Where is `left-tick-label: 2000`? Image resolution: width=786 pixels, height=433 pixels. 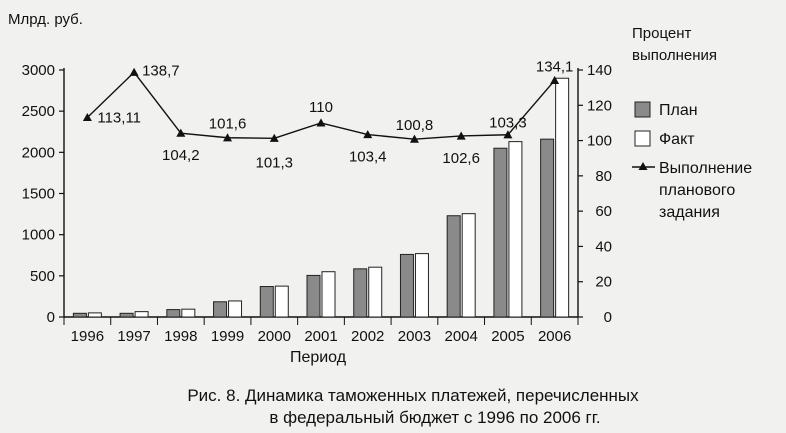
left-tick-label: 2000 is located at coordinates (38, 152).